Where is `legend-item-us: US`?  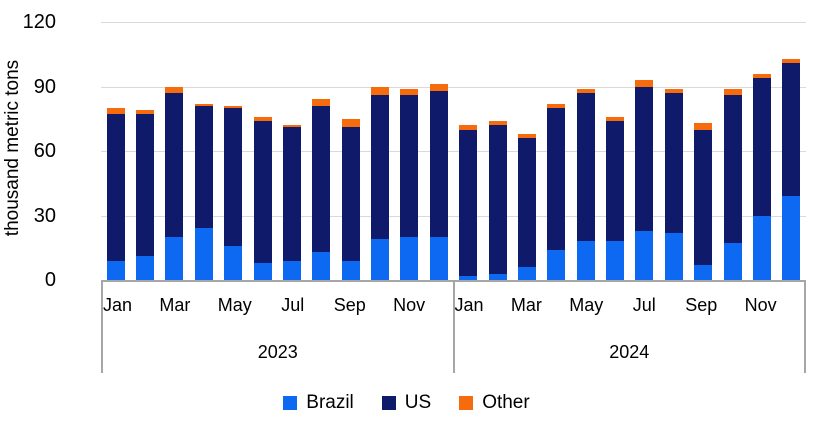
legend-item-us: US is located at coordinates (406, 403).